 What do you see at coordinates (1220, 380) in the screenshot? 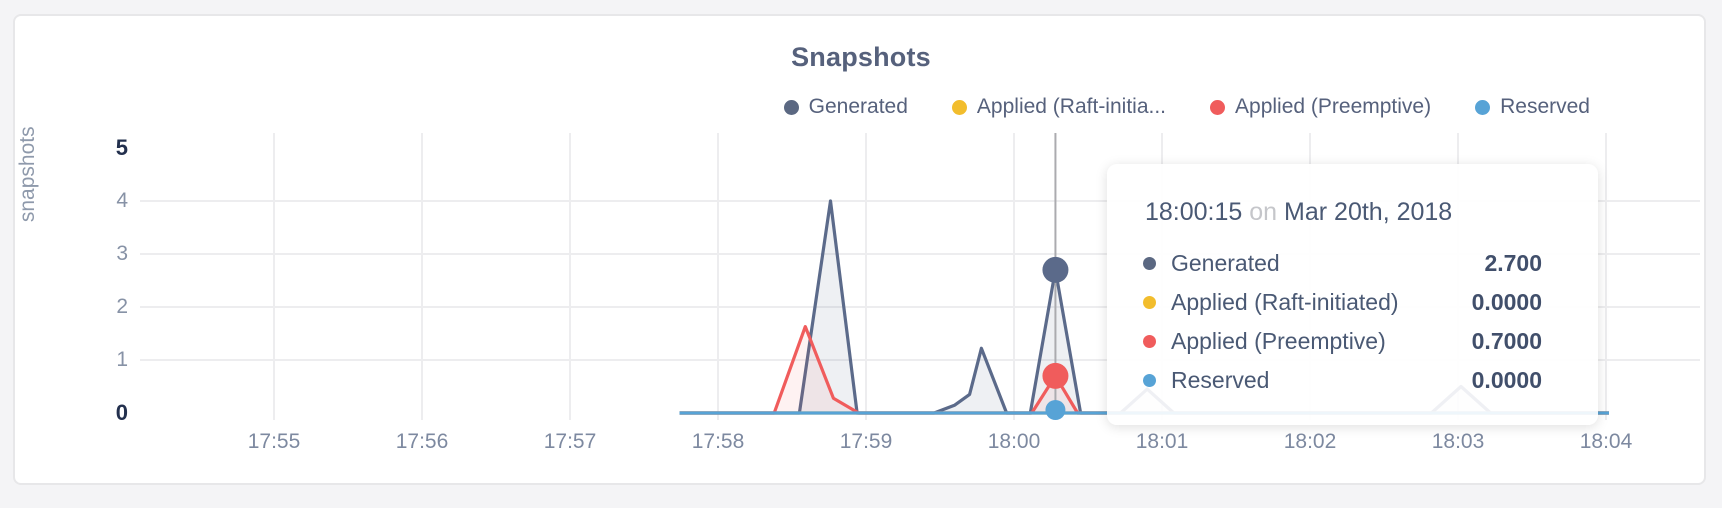
I see `tooltip-series-label: Reserved` at bounding box center [1220, 380].